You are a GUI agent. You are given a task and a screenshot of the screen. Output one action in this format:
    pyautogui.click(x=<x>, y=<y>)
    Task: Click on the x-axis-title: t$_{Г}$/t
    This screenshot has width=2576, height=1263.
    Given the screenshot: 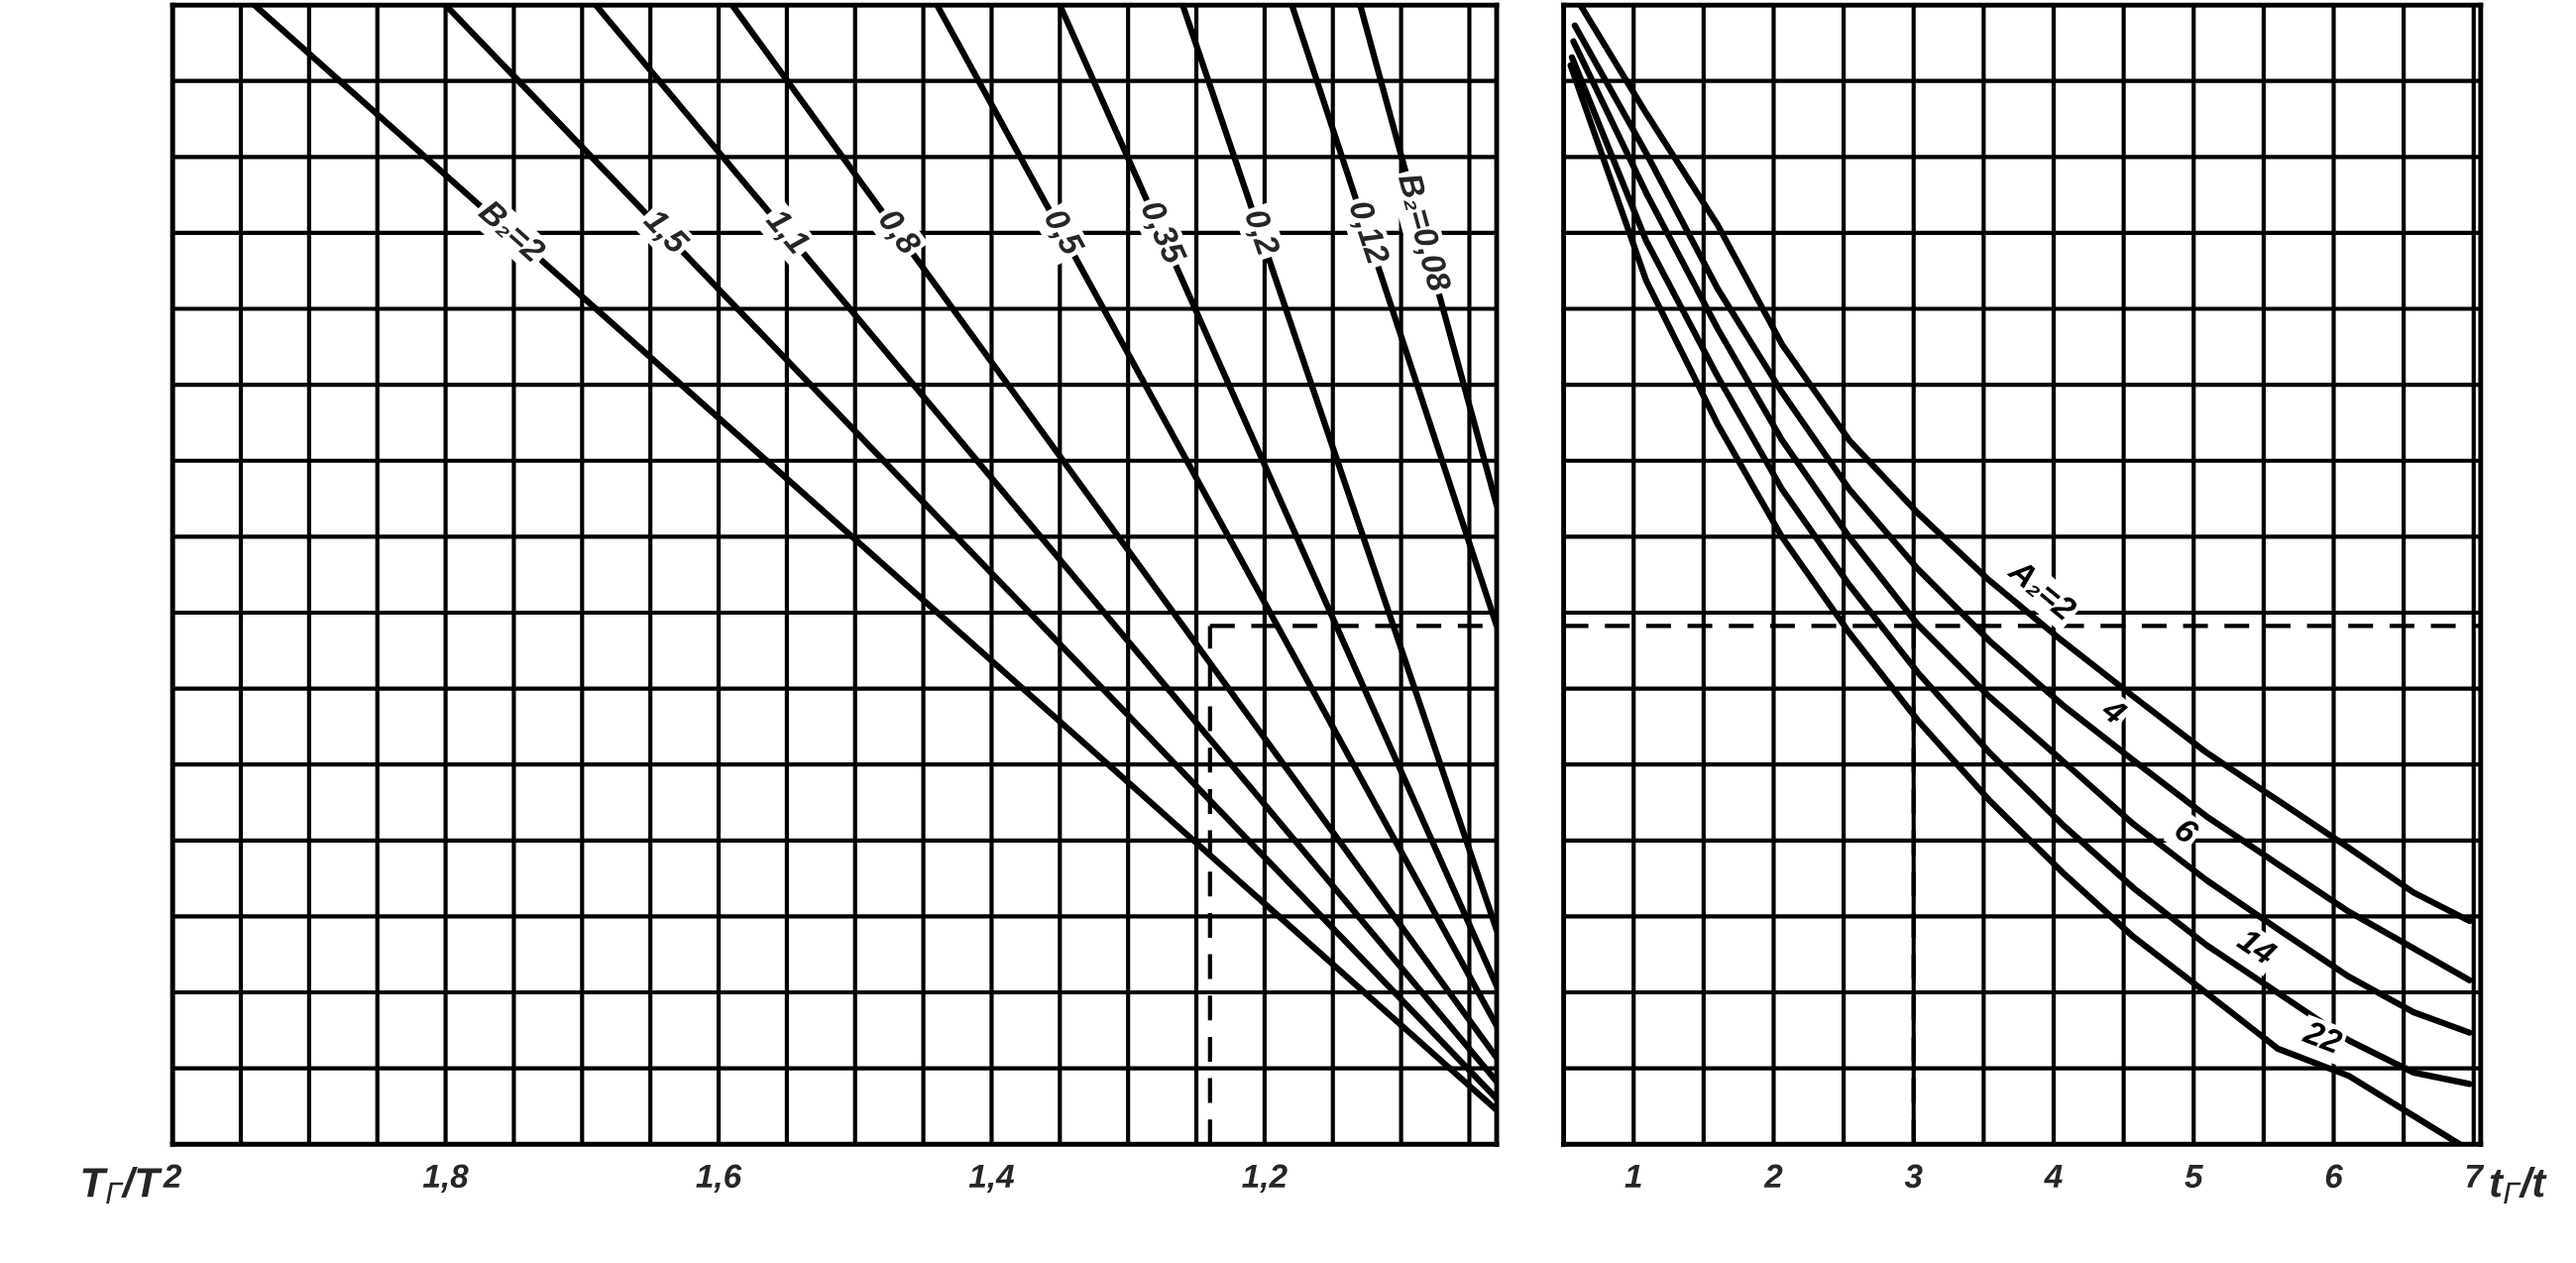 What is the action you would take?
    pyautogui.click(x=2518, y=1186)
    